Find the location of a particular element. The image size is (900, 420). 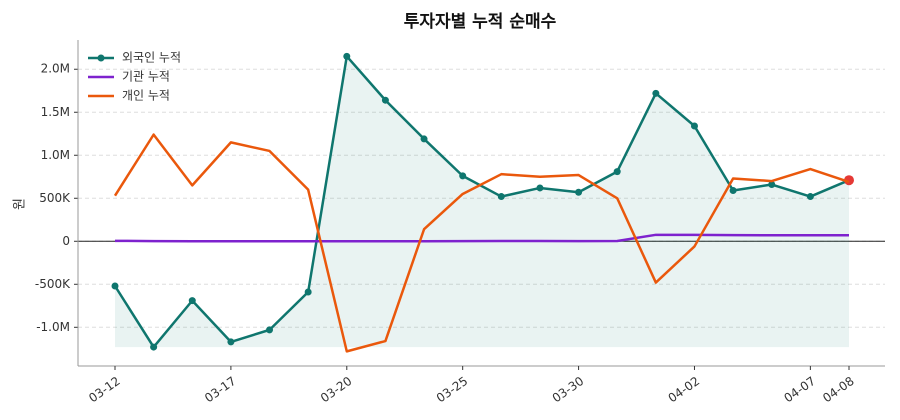

y-tick-label: 2.0M is located at coordinates (55, 69).